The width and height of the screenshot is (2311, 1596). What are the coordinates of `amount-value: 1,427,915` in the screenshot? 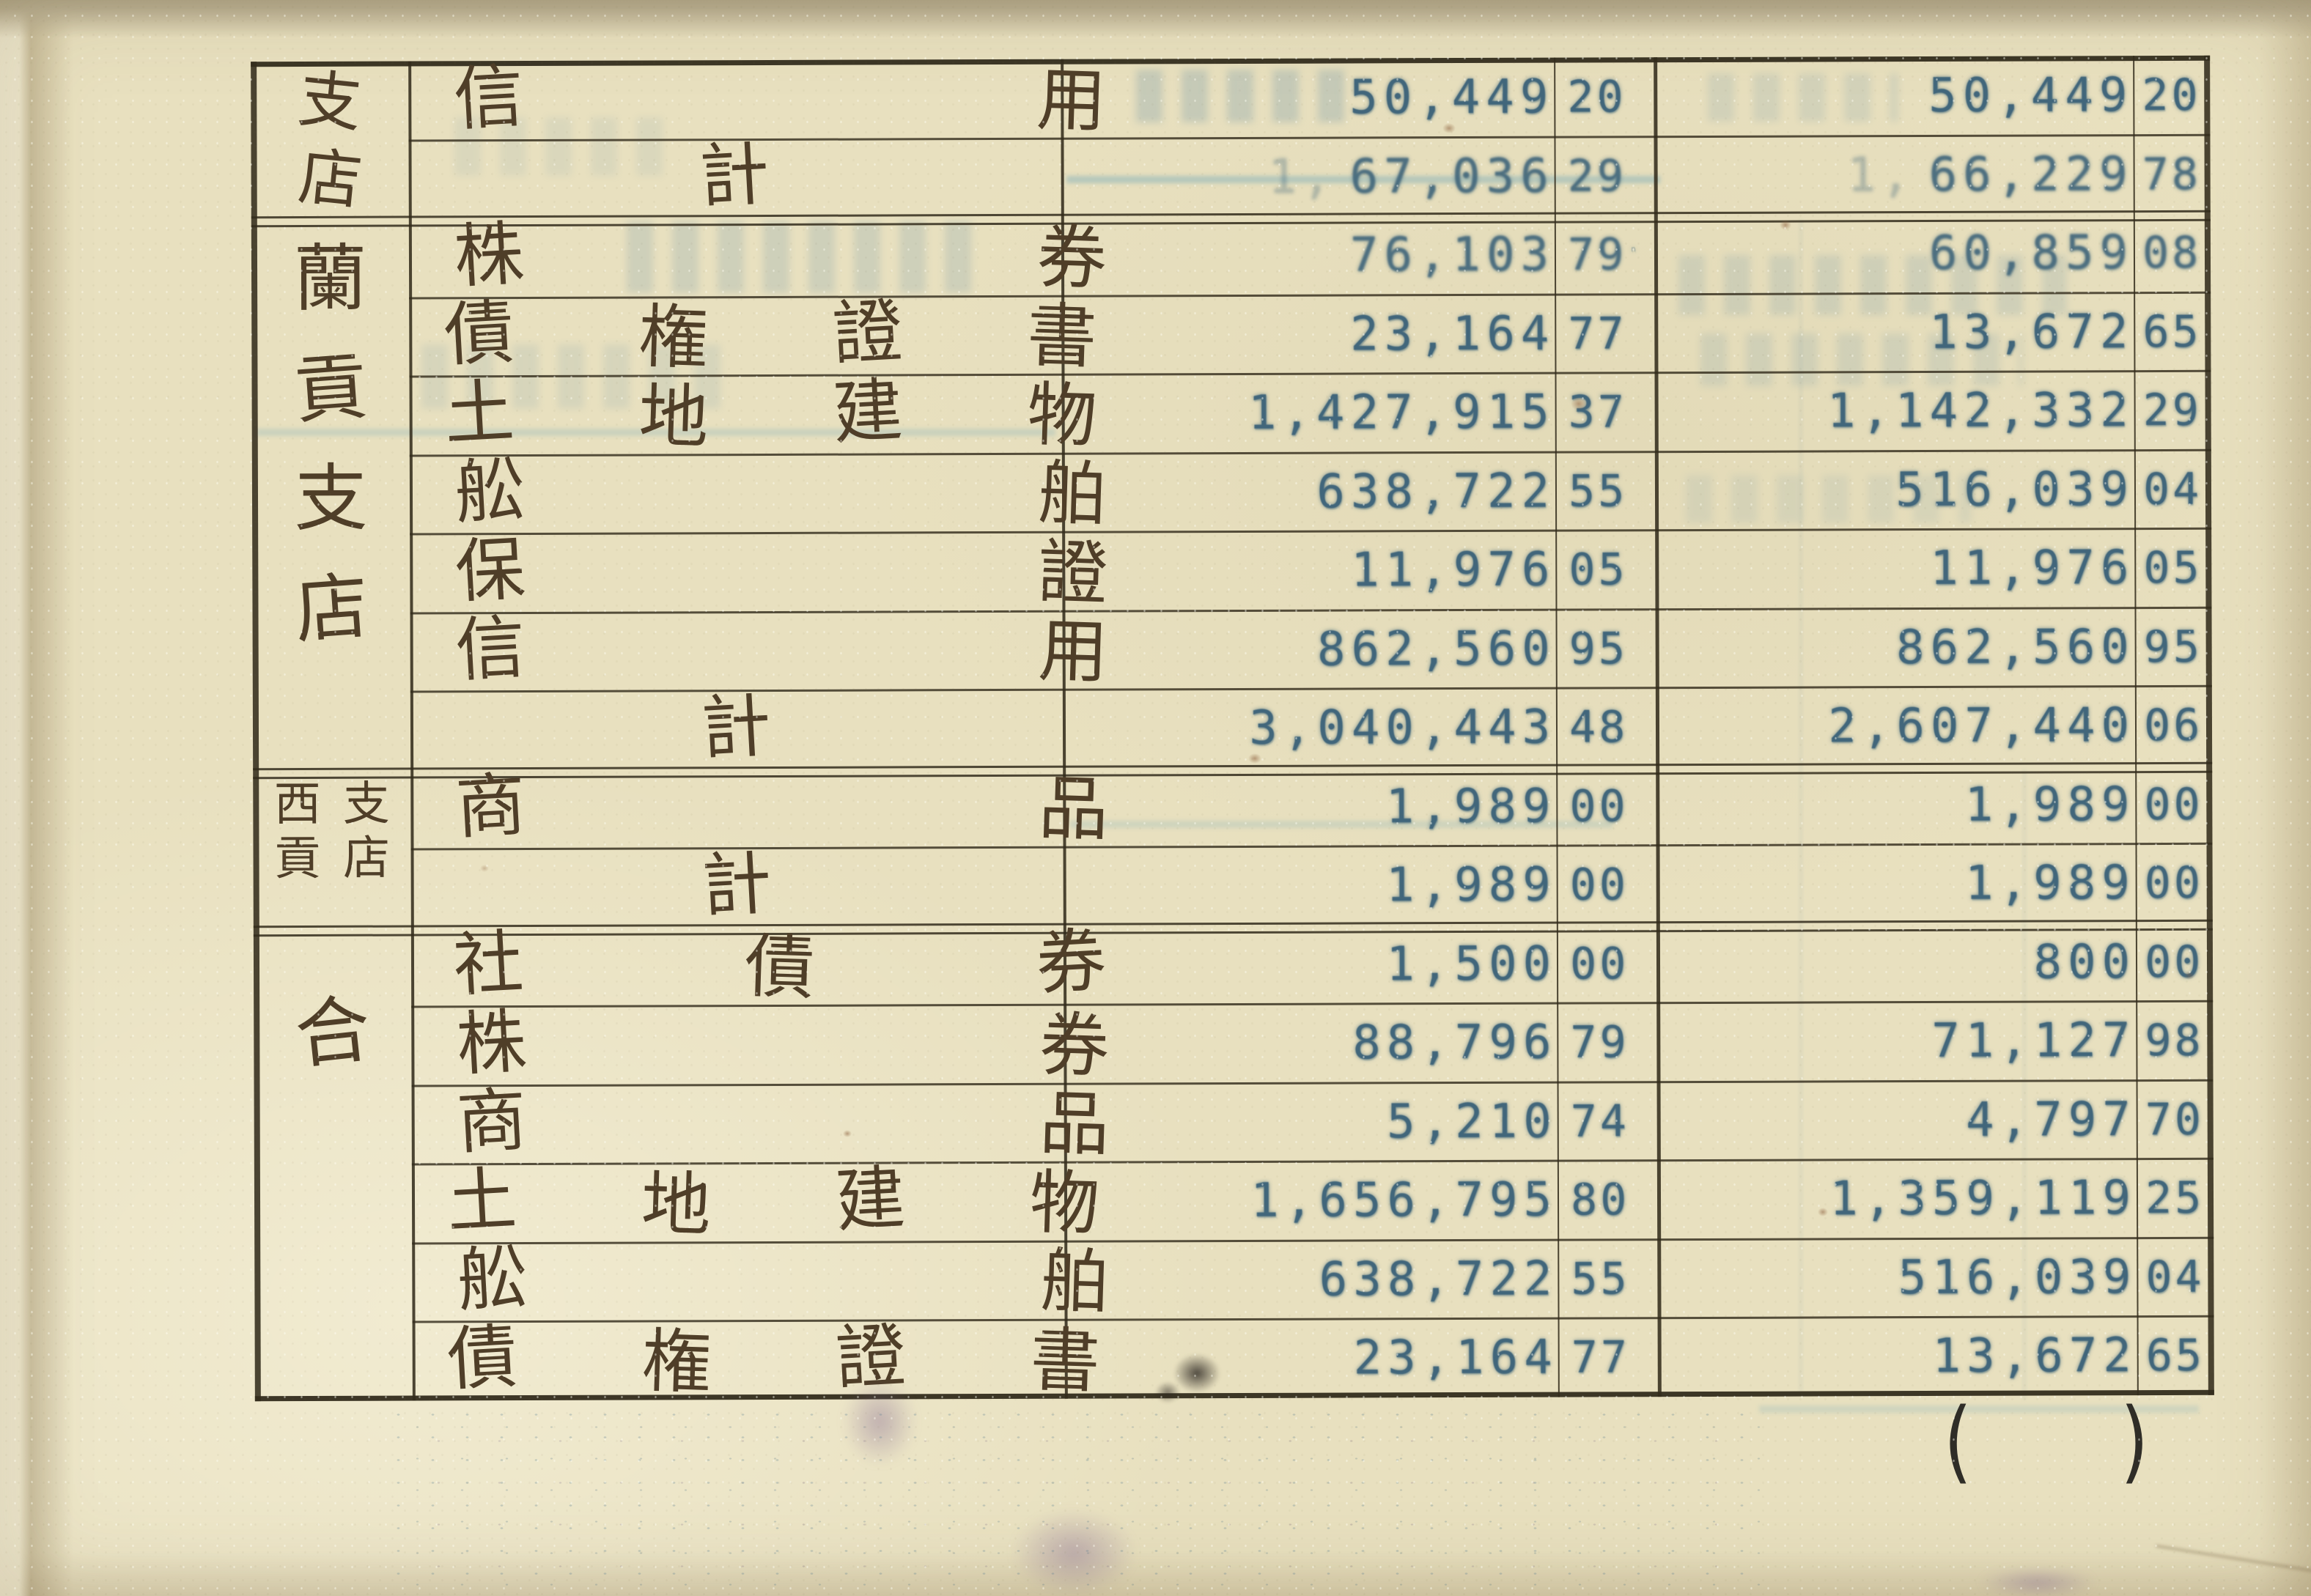 It's located at (1401, 412).